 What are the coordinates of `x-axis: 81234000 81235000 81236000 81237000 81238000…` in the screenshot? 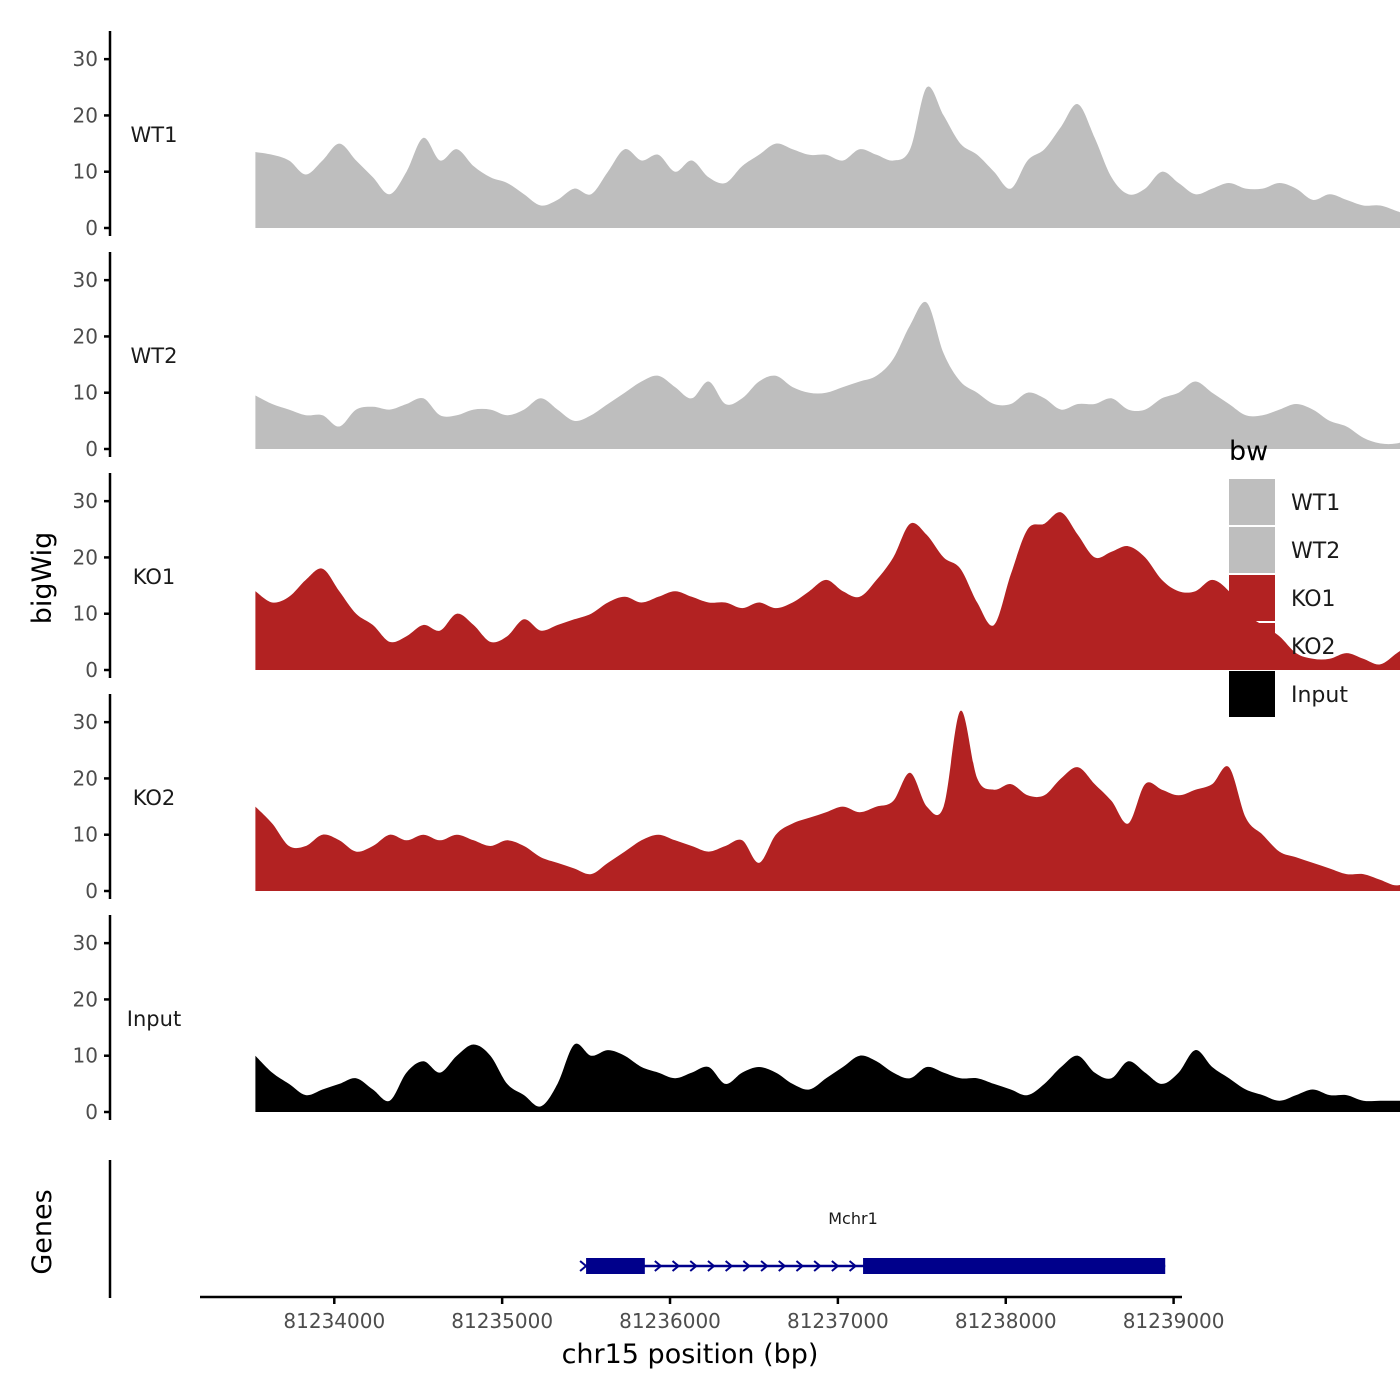 It's located at (712, 1314).